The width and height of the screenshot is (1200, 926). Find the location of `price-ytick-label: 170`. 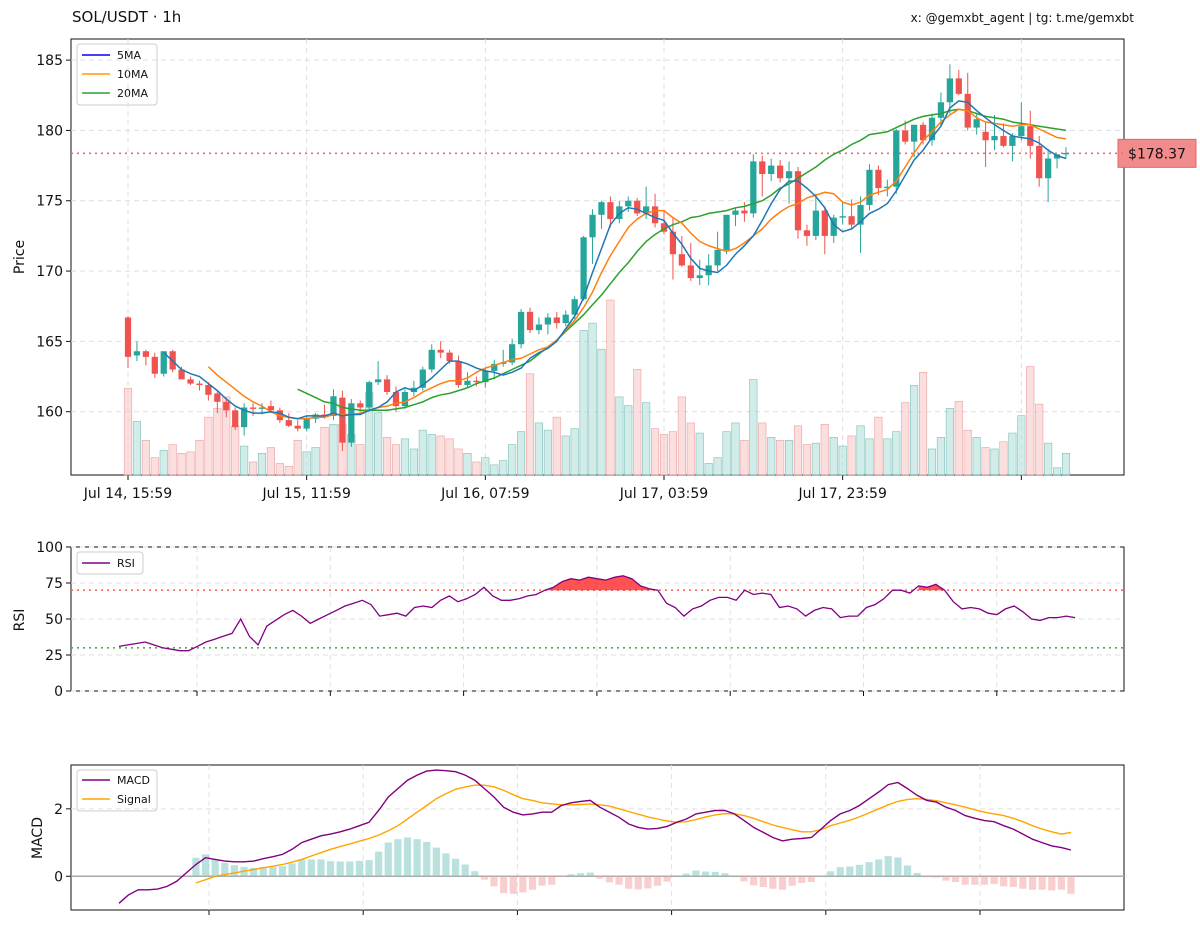

price-ytick-label: 170 is located at coordinates (49, 272).